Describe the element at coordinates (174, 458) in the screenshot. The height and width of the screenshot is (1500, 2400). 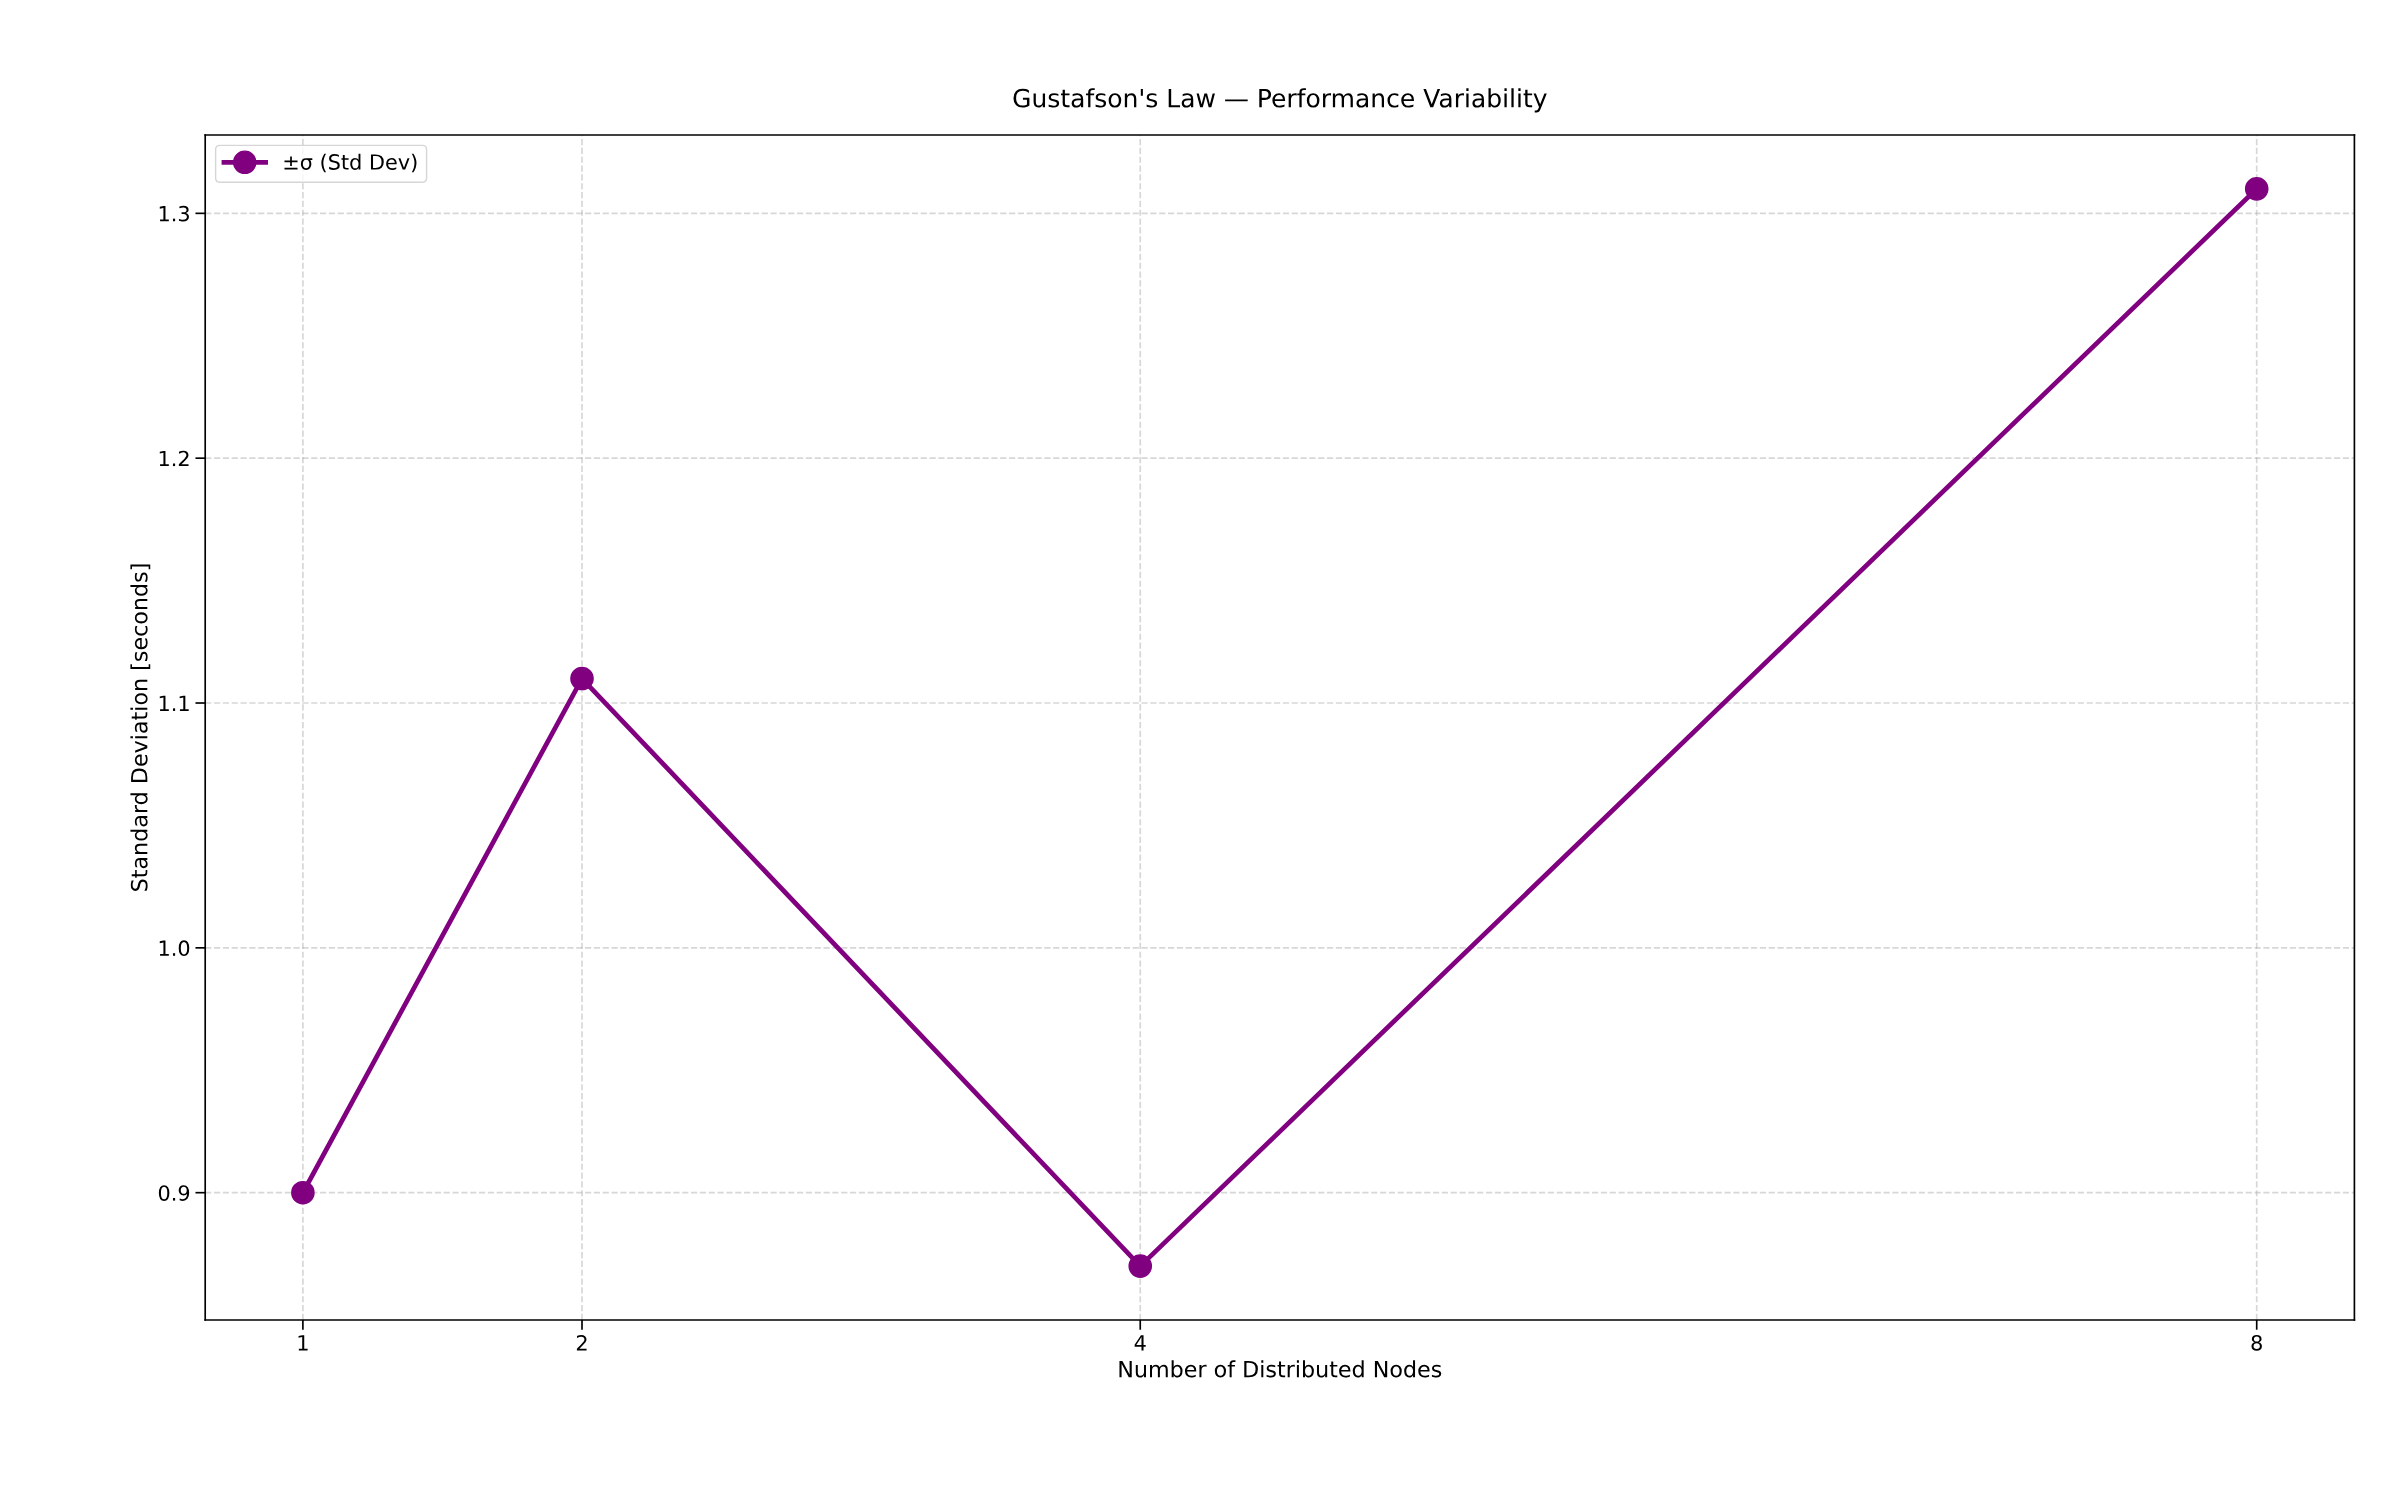
I see `y-tick-label: 1.2` at that location.